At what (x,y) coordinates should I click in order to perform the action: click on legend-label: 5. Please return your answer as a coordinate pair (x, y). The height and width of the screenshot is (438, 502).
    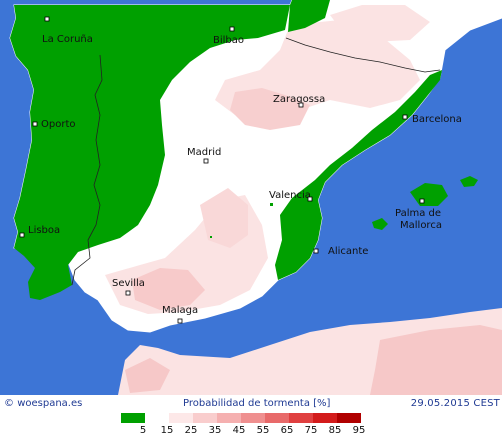
    Looking at the image, I should click on (143, 430).